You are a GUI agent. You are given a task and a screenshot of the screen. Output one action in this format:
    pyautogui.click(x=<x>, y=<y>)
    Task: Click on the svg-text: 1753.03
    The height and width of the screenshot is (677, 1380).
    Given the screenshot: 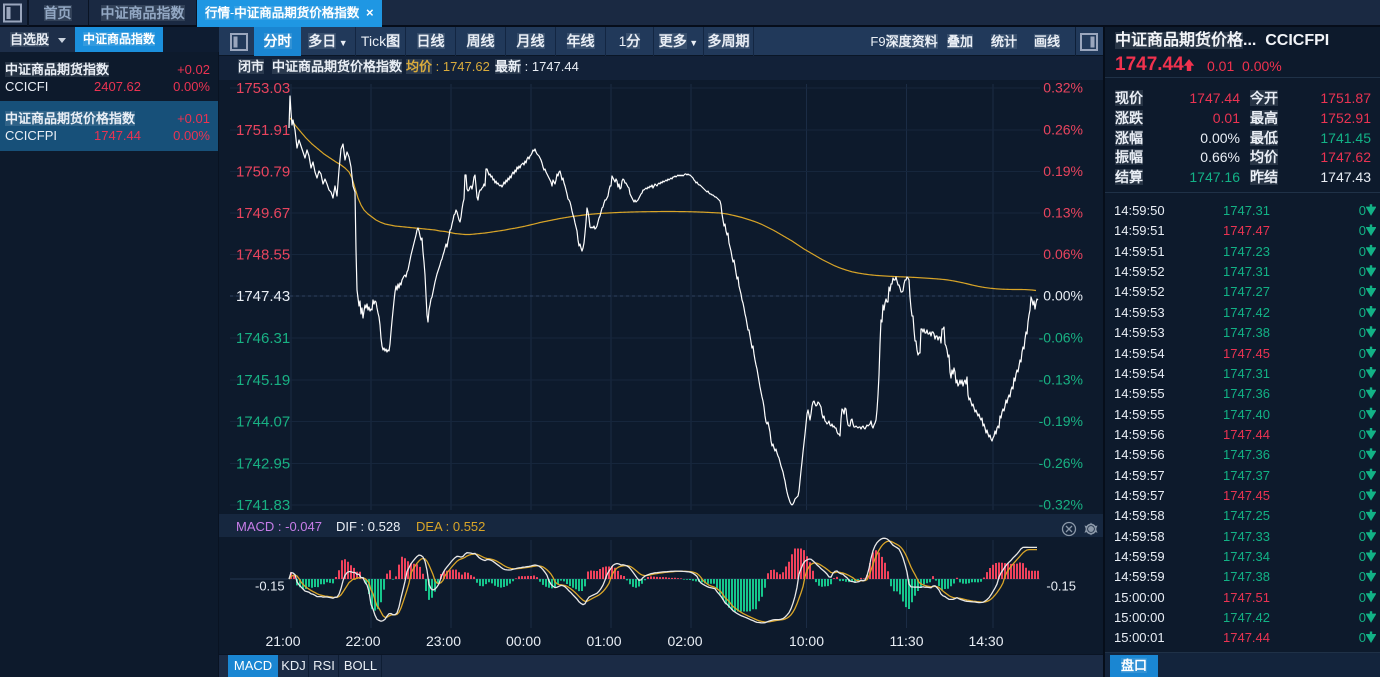 What is the action you would take?
    pyautogui.click(x=263, y=88)
    